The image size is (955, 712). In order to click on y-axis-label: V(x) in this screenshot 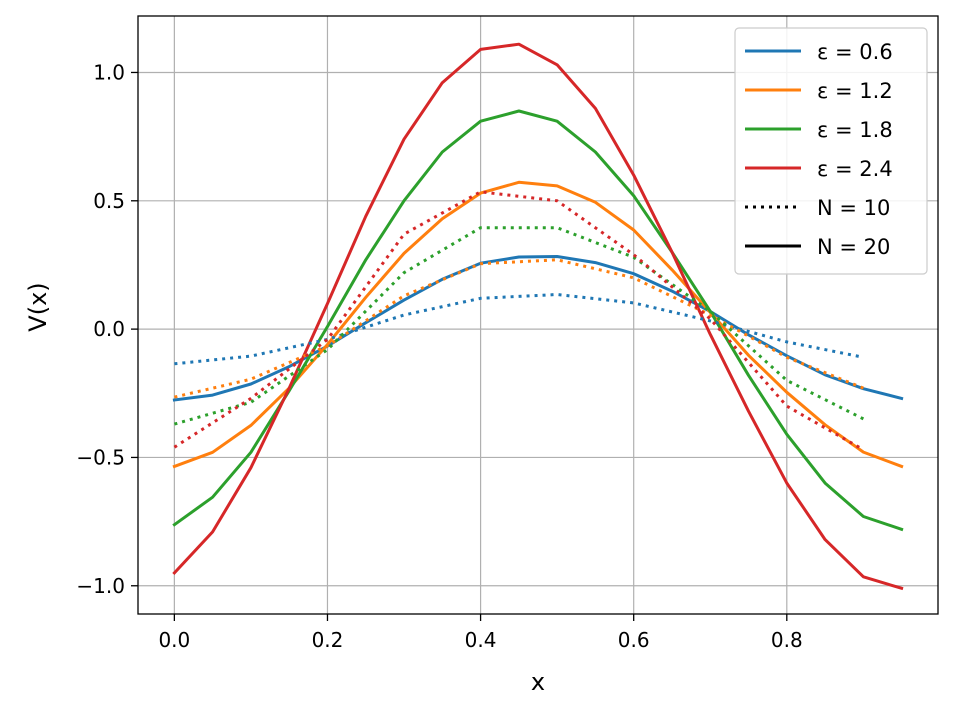, I will do `click(38, 306)`.